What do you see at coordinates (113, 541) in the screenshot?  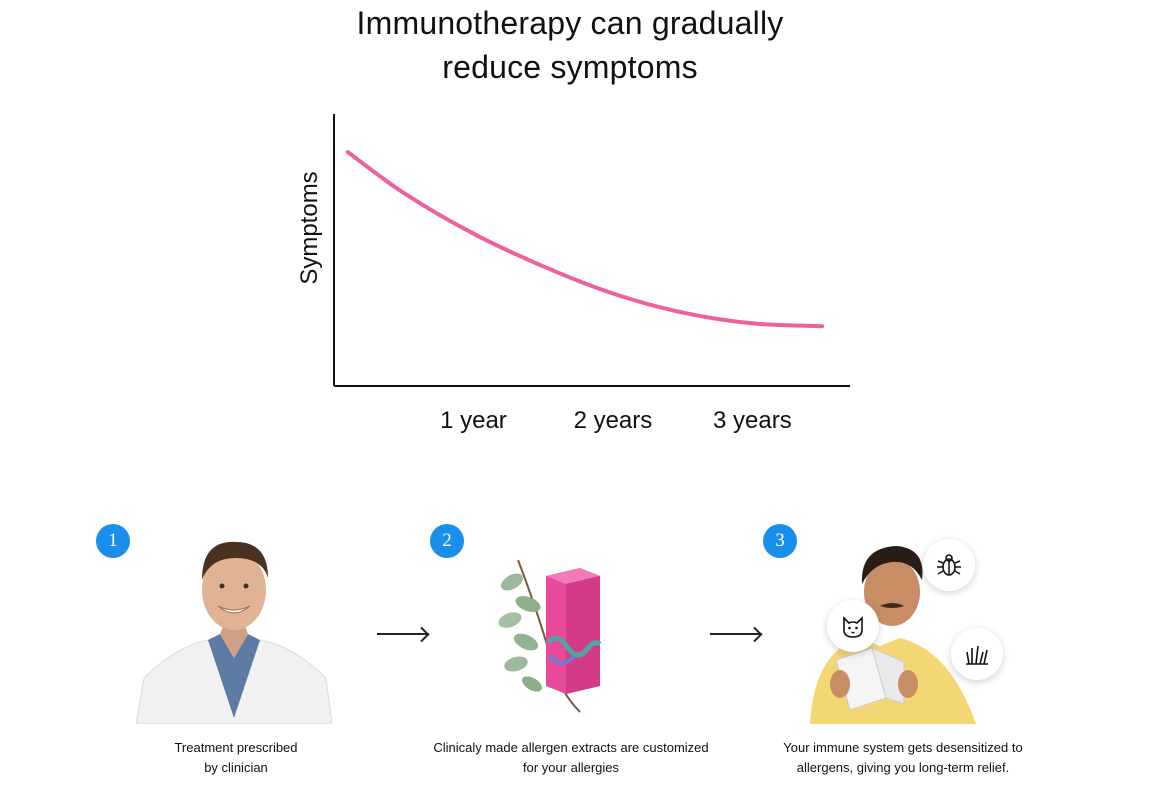 I see `step-1-badge: 1` at bounding box center [113, 541].